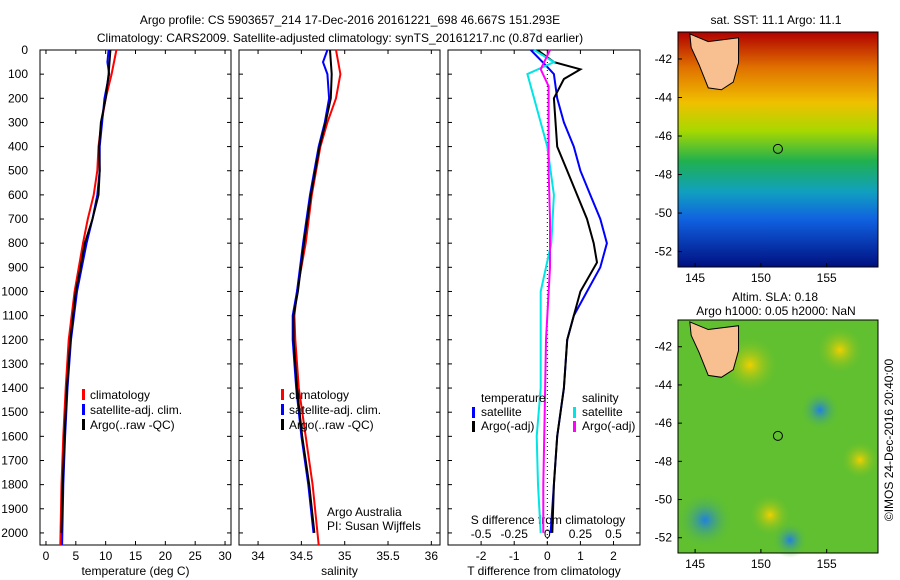 The image size is (900, 580). I want to click on y-tick-label: 400, so click(18, 147).